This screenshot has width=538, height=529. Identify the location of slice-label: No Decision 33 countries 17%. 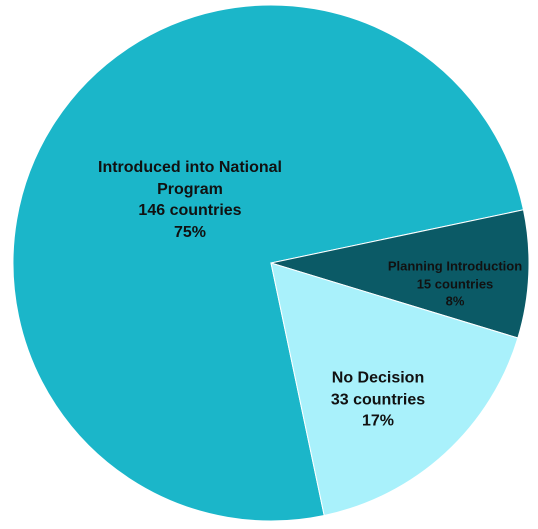
(378, 400).